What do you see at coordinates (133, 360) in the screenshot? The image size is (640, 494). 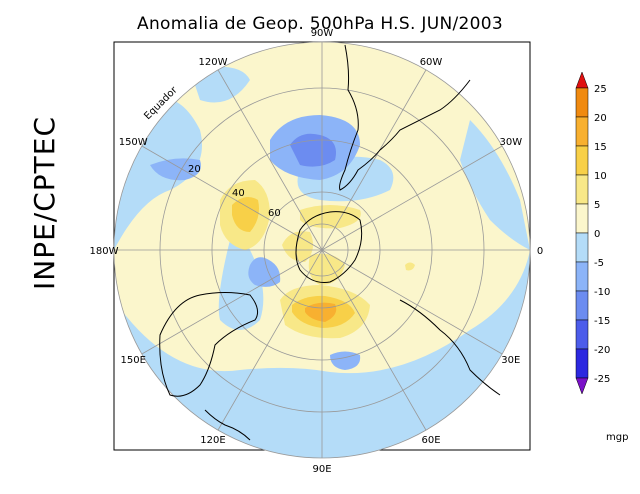 I see `lon-label: 150E` at bounding box center [133, 360].